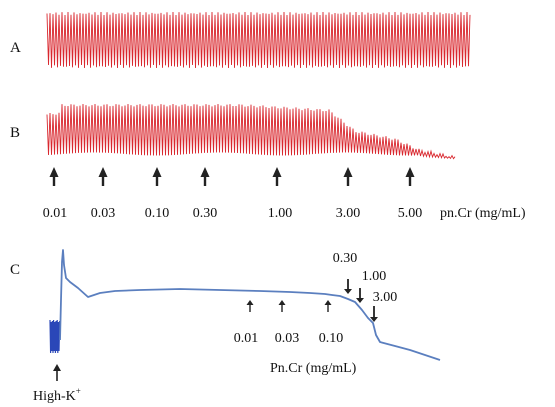 The image size is (555, 407). I want to click on dose-label-b: 0.03, so click(103, 213).